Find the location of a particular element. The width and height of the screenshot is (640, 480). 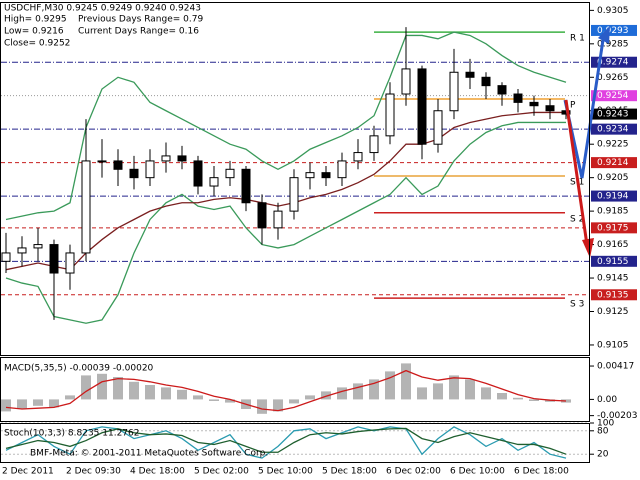

close-info: Close= 0.9252 is located at coordinates (37, 44).